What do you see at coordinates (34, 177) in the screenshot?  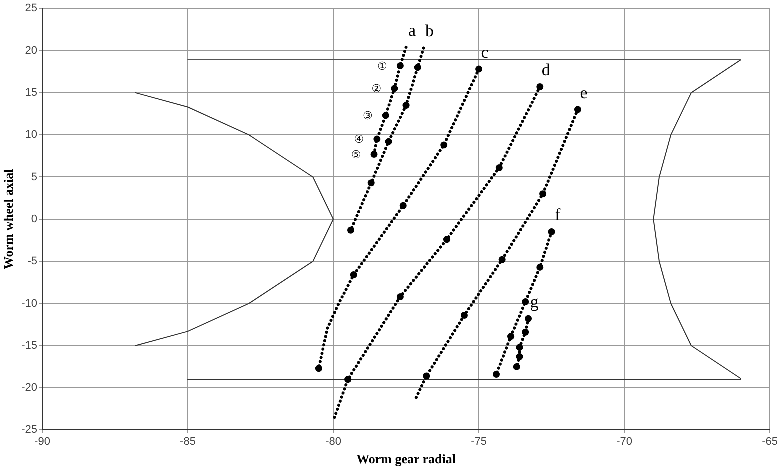 I see `y-tick-label: 5` at bounding box center [34, 177].